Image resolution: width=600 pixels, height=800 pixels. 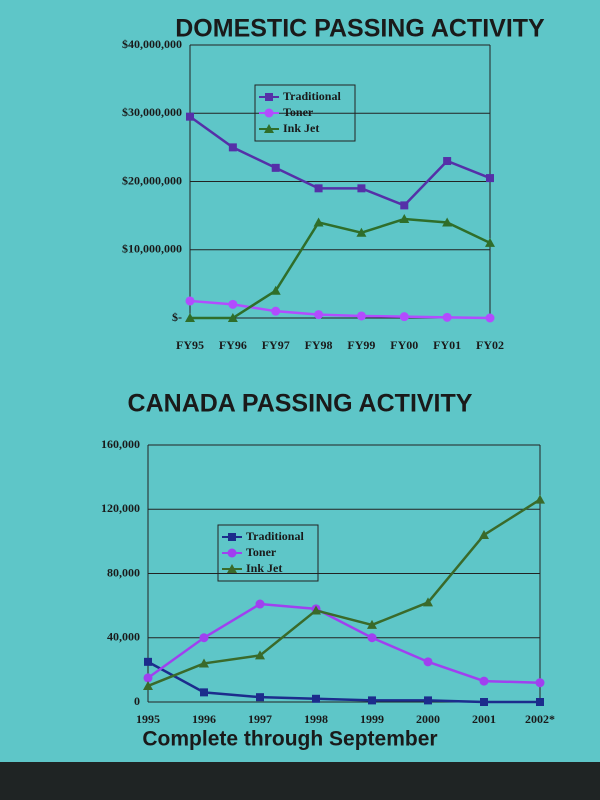 I want to click on x-tick-label: 1997, so click(x=260, y=719).